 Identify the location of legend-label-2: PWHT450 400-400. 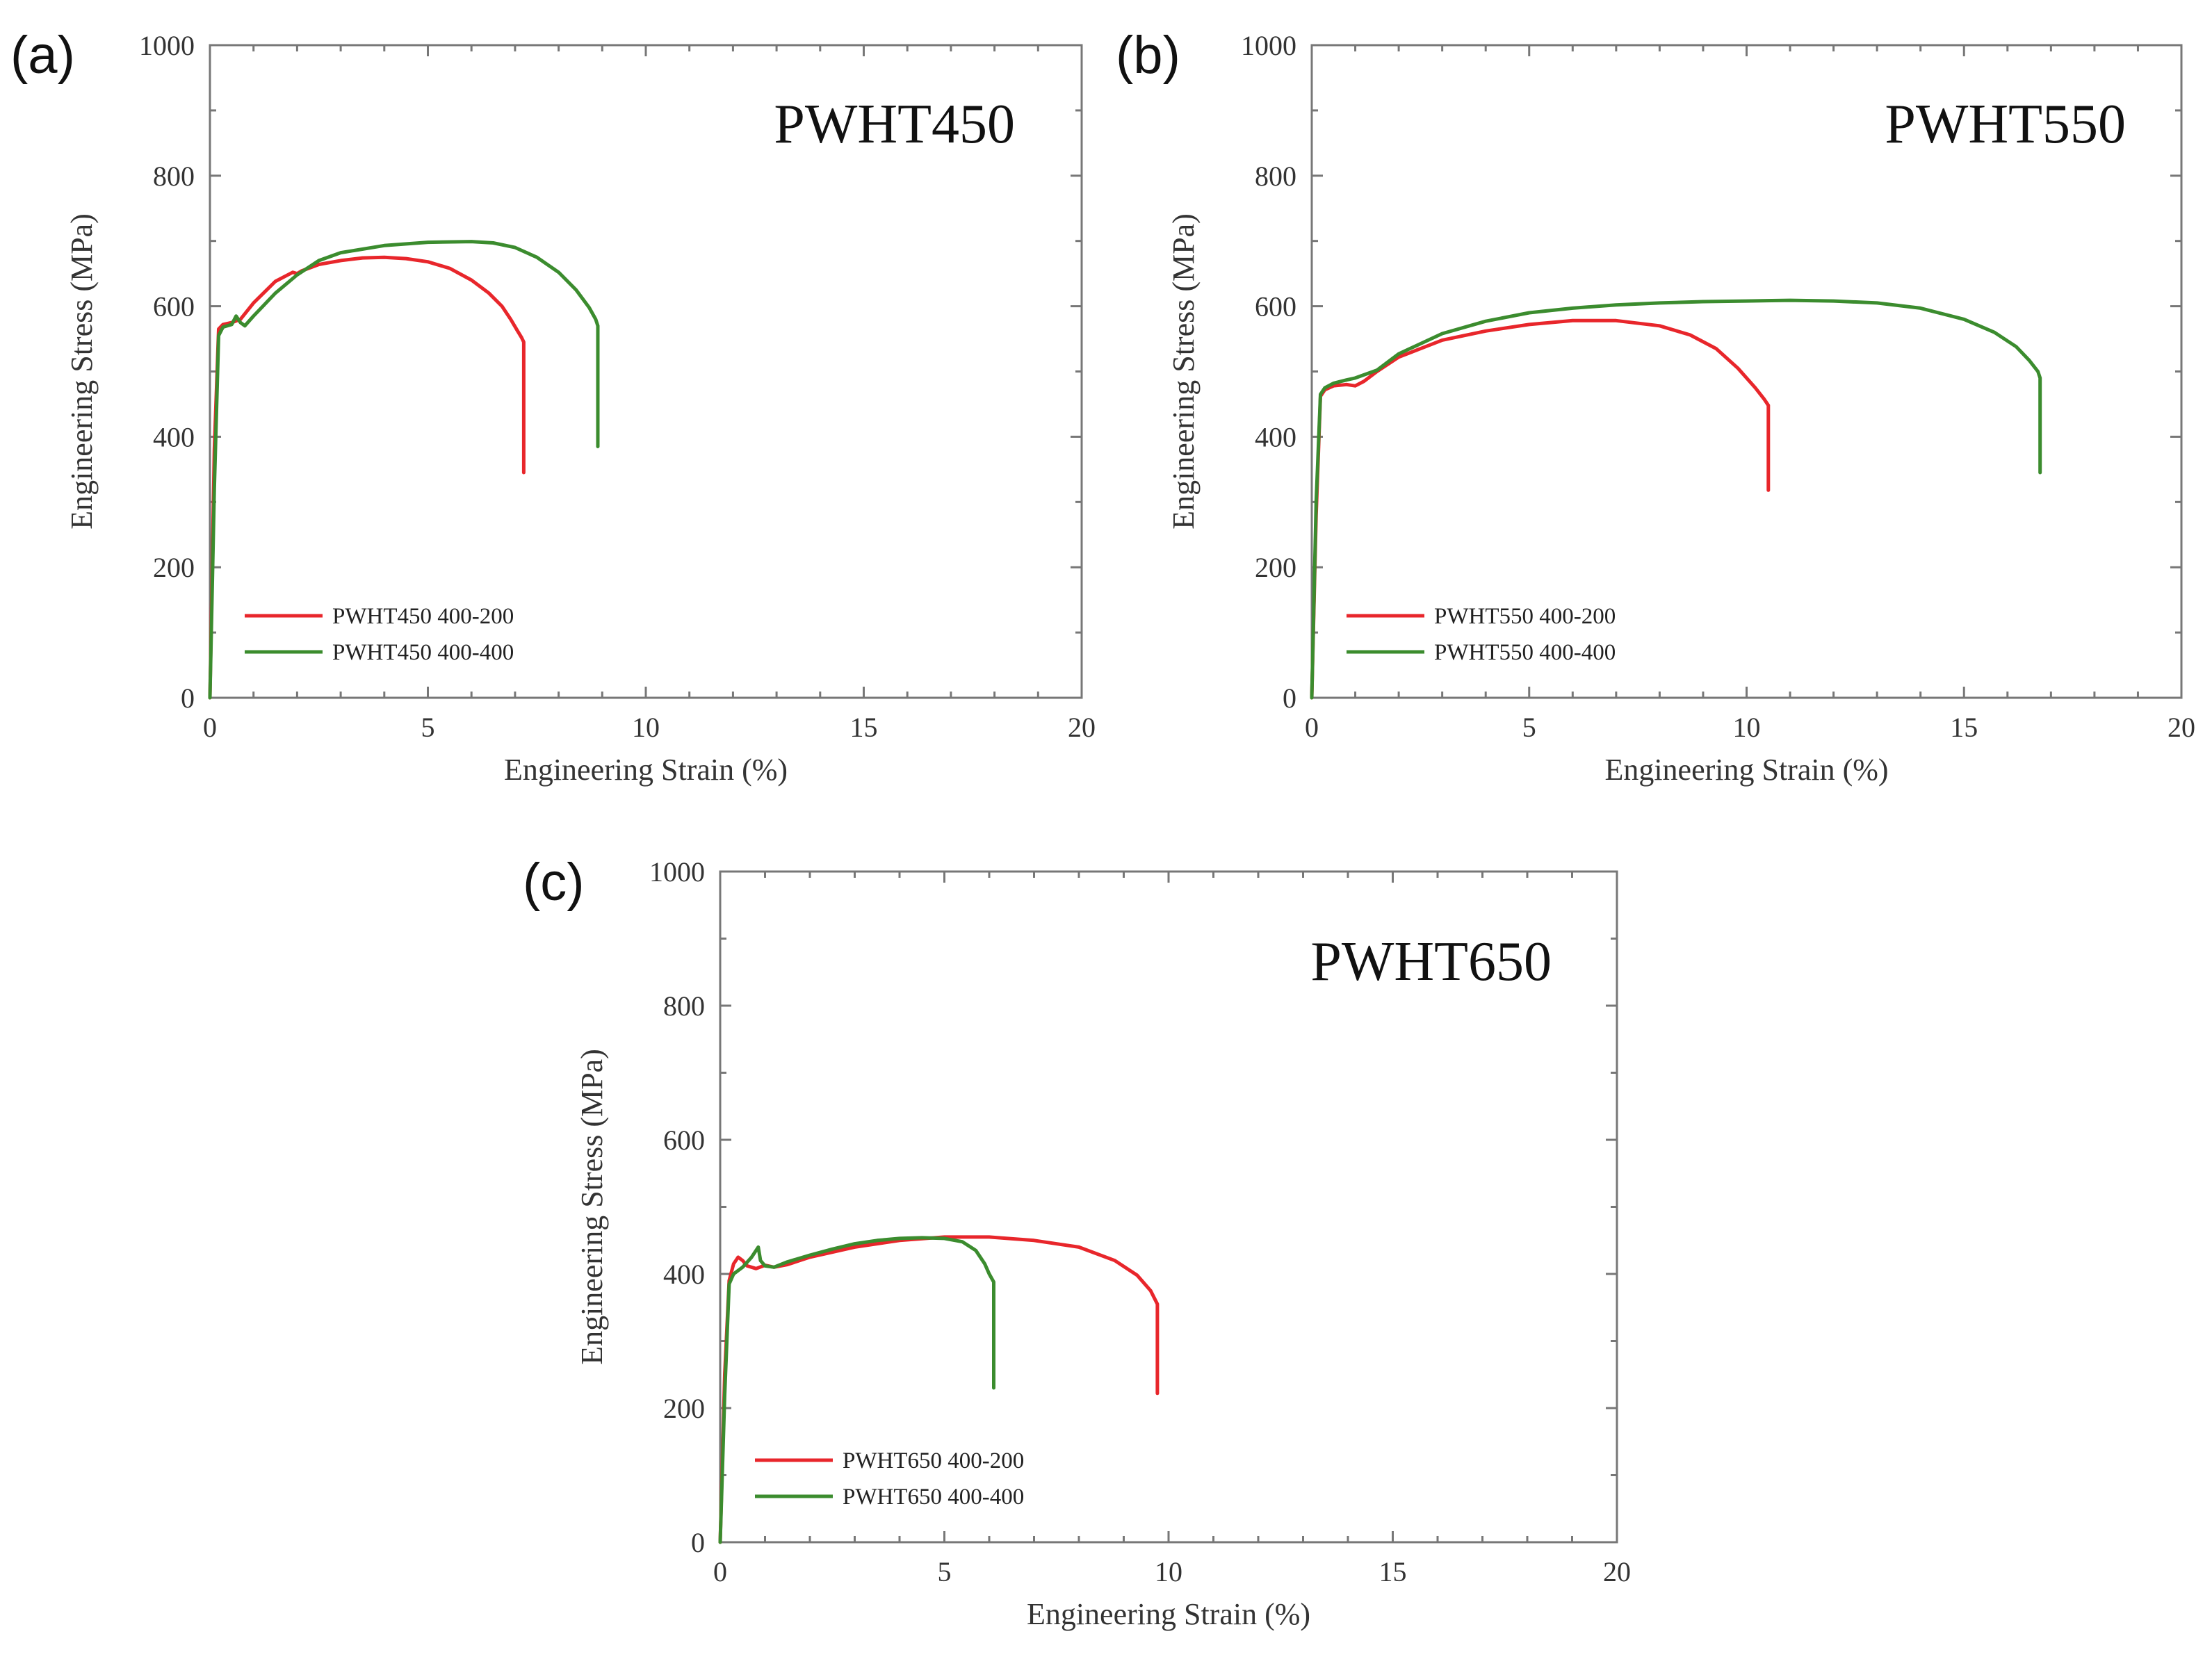
(423, 652).